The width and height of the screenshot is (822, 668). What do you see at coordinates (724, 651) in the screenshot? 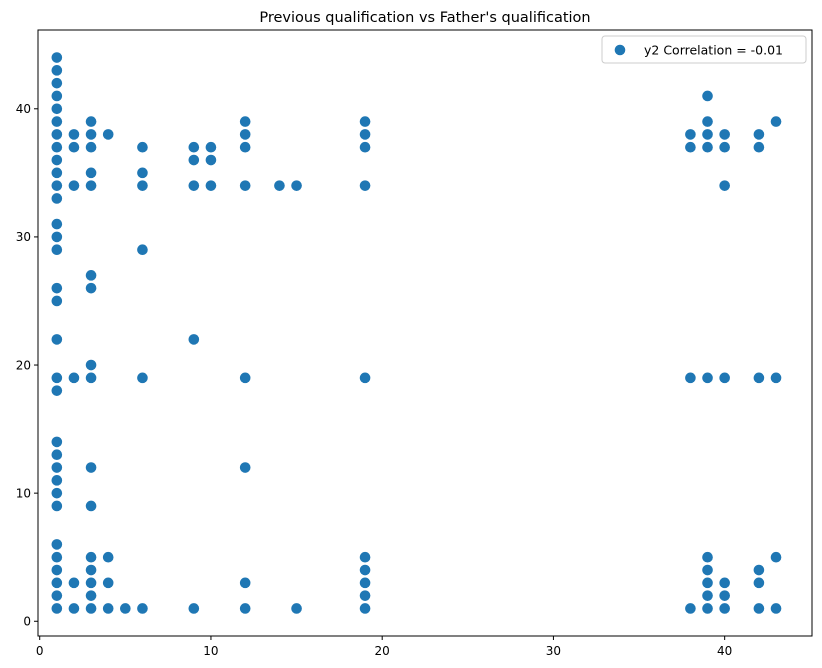
I see `x-tick-label: 40` at bounding box center [724, 651].